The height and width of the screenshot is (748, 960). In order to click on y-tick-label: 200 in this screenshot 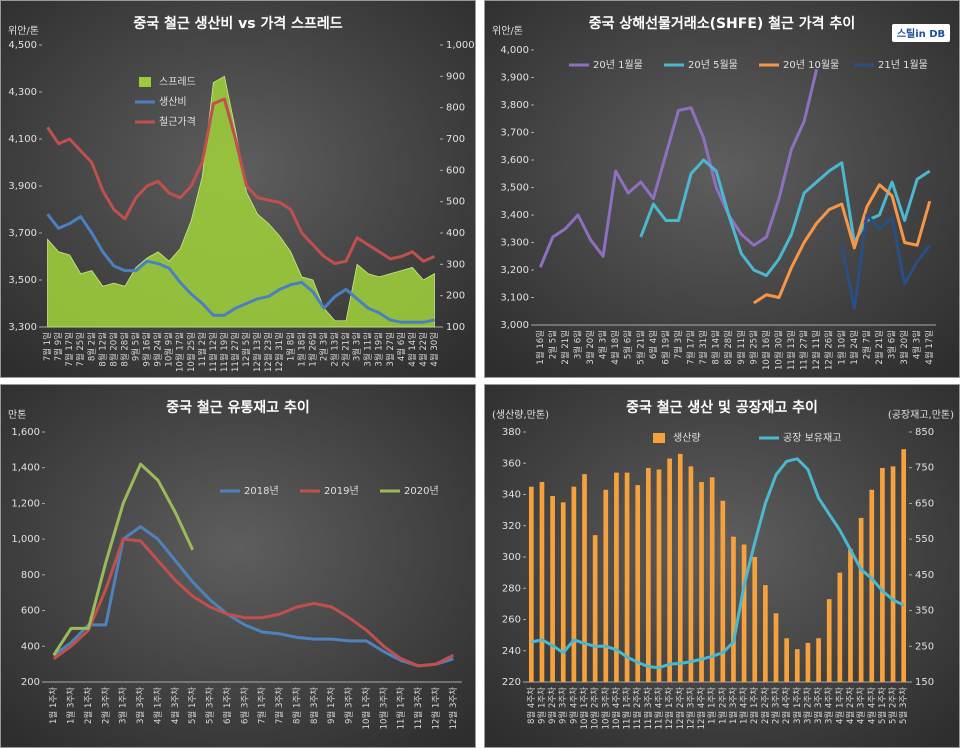, I will do `click(30, 682)`.